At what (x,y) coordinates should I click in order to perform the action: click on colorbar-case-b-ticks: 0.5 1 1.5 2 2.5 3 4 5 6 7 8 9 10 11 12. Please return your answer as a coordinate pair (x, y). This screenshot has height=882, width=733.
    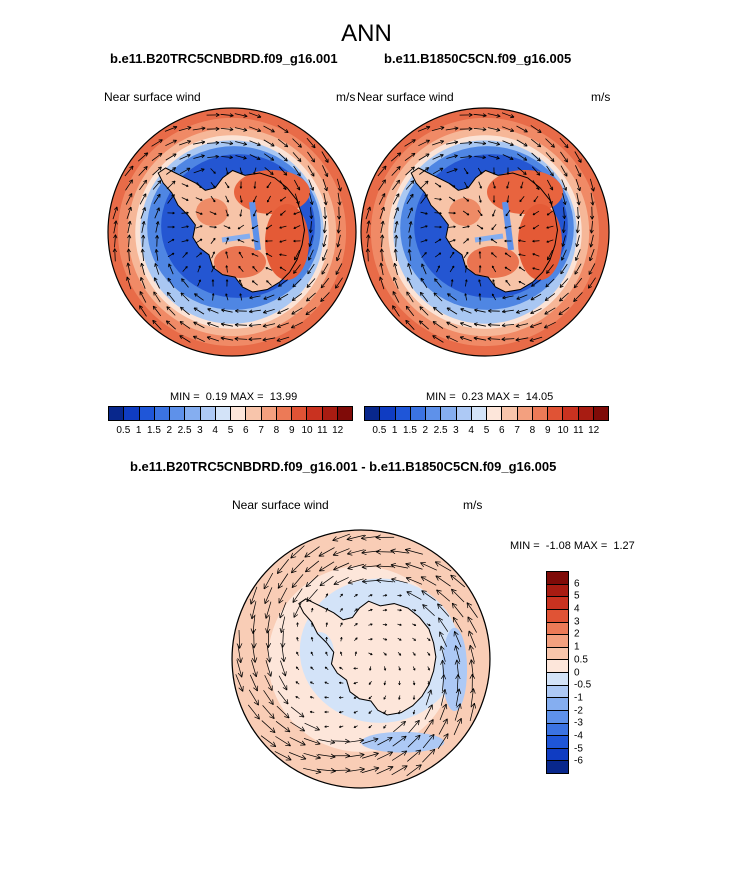
    Looking at the image, I should click on (486, 431).